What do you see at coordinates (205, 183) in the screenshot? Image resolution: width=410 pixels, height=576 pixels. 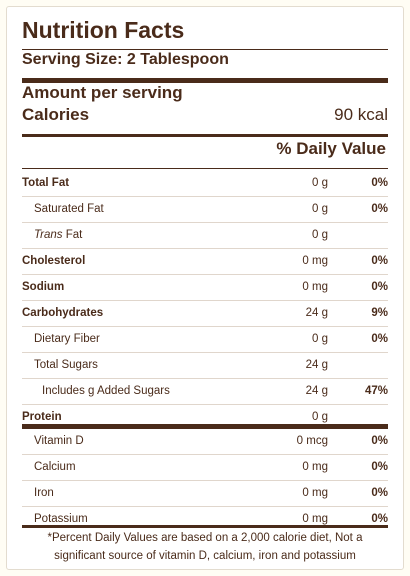 I see `nutrient-row-total-fat: Total Fat 0 g 0%` at bounding box center [205, 183].